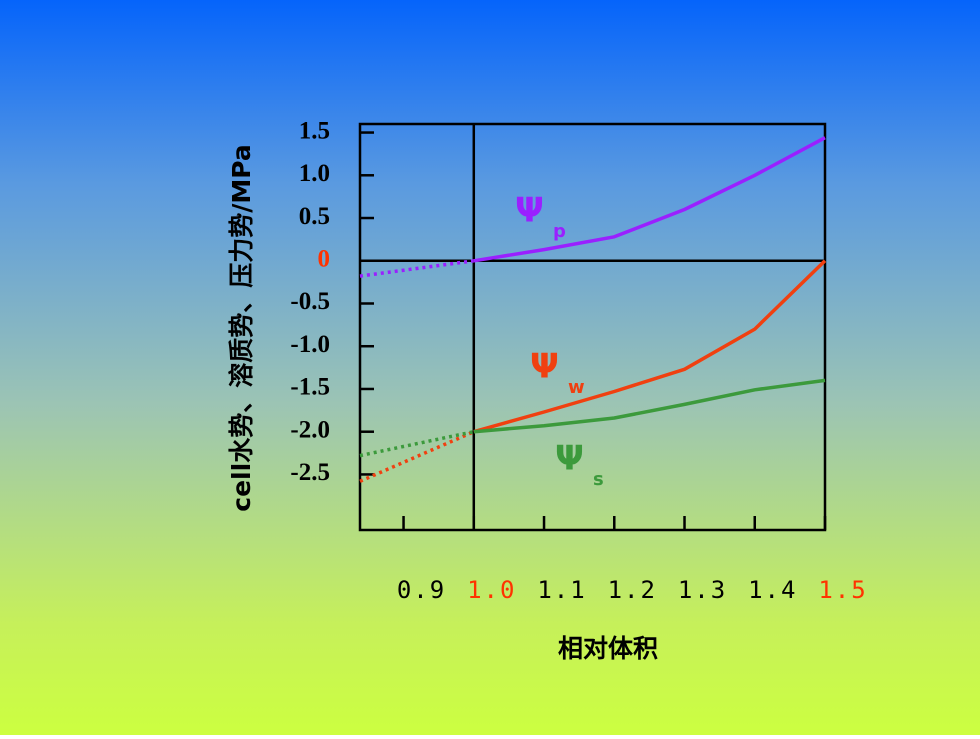 Image resolution: width=980 pixels, height=739 pixels. Describe the element at coordinates (310, 472) in the screenshot. I see `y-tick-label: -2.5` at that location.